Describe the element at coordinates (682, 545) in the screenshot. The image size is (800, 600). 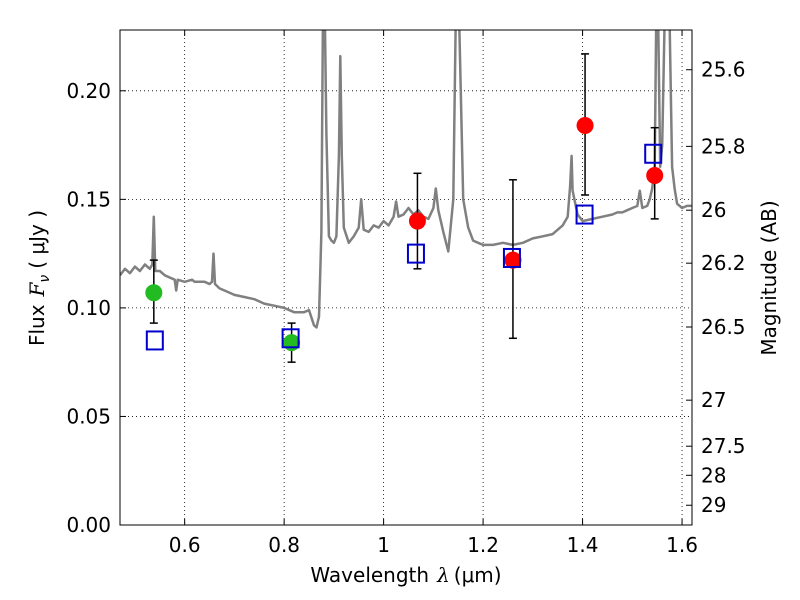
I see `x-tick-label: 1.6` at that location.